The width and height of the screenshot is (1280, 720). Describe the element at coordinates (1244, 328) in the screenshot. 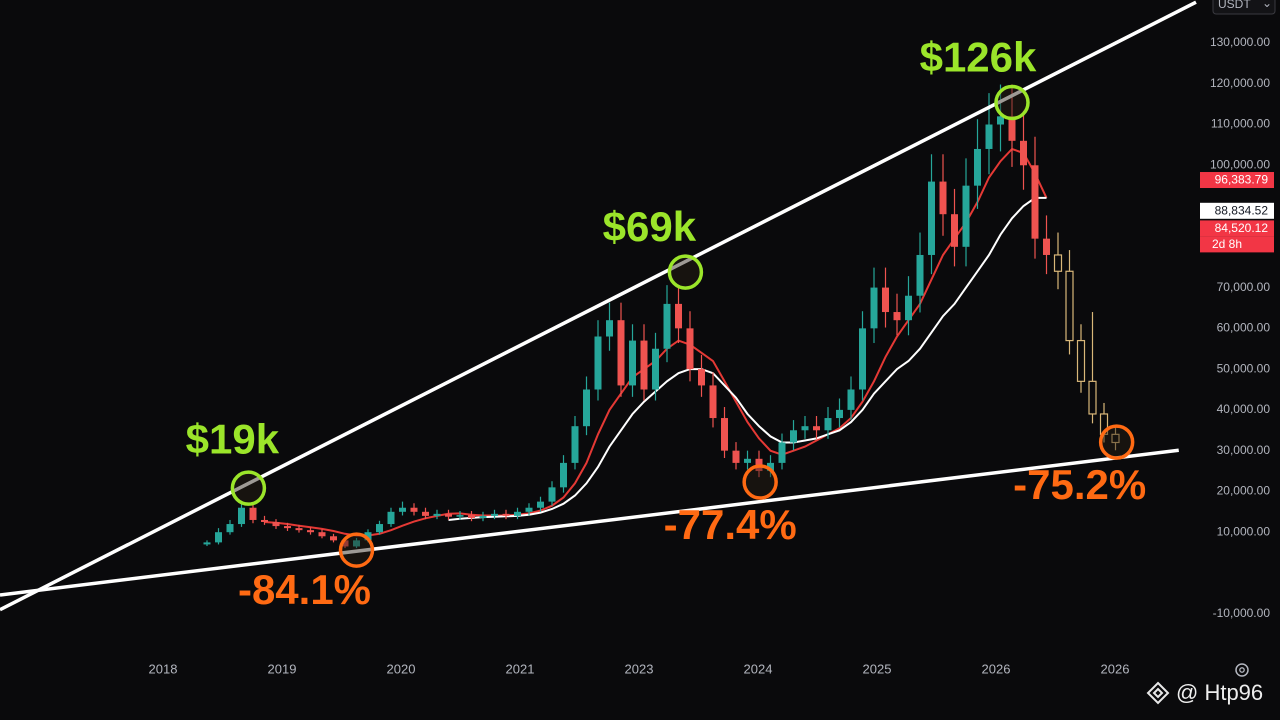

I see `y-tick-label: 60,000.00` at that location.